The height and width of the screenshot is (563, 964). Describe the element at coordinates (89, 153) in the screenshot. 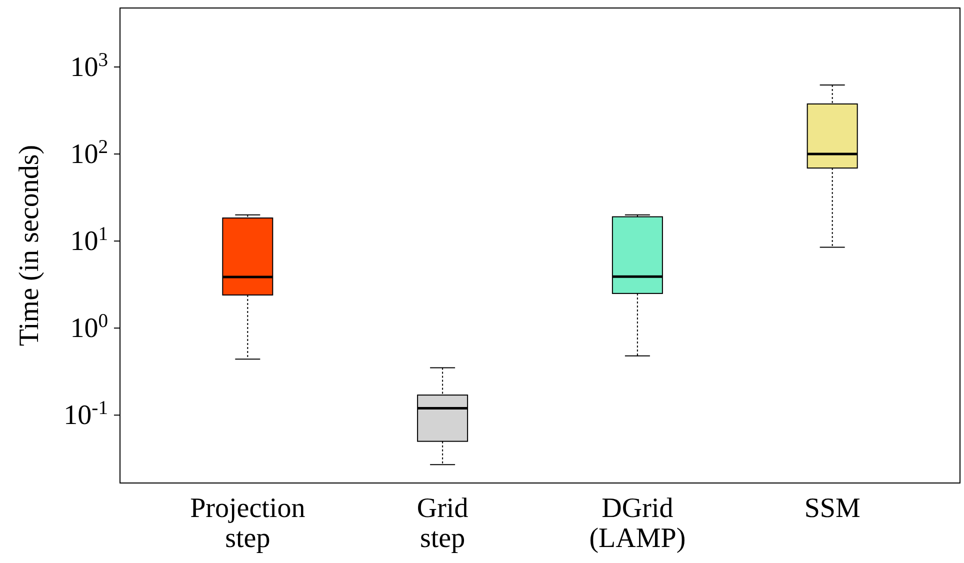

I see `y-tick-label: 10$^{2}$` at that location.